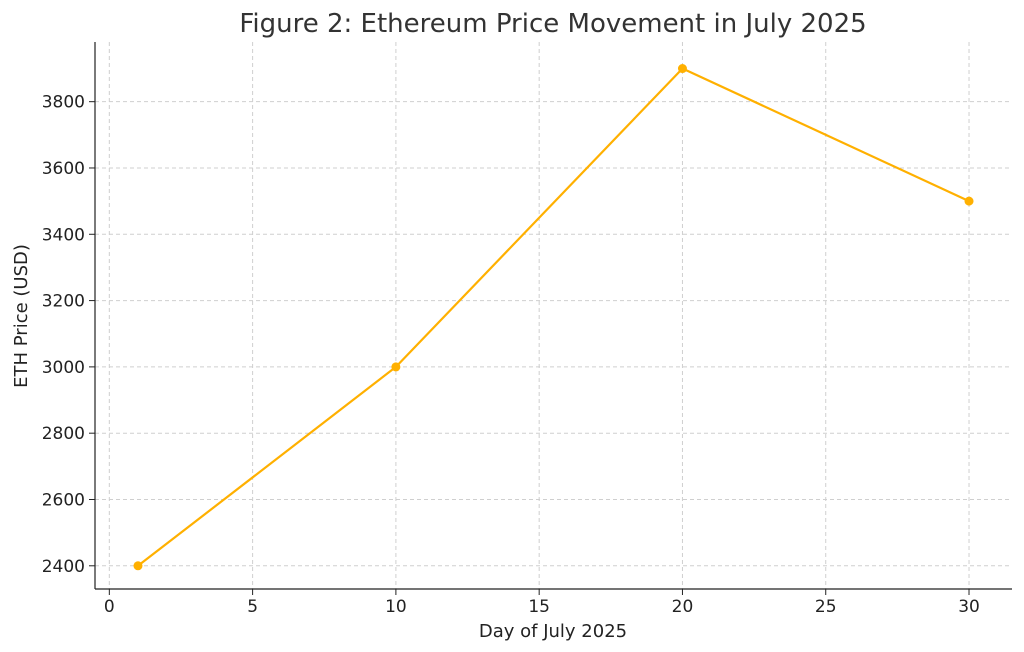 This screenshot has height=652, width=1024. What do you see at coordinates (63, 103) in the screenshot?
I see `y-tick-label: 3800` at bounding box center [63, 103].